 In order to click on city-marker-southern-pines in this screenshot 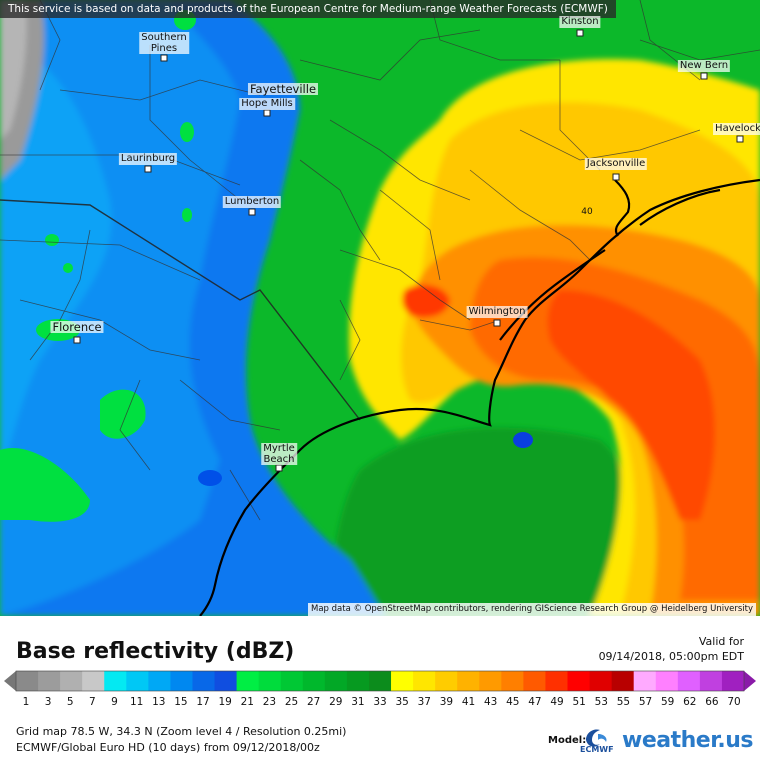, I will do `click(164, 58)`.